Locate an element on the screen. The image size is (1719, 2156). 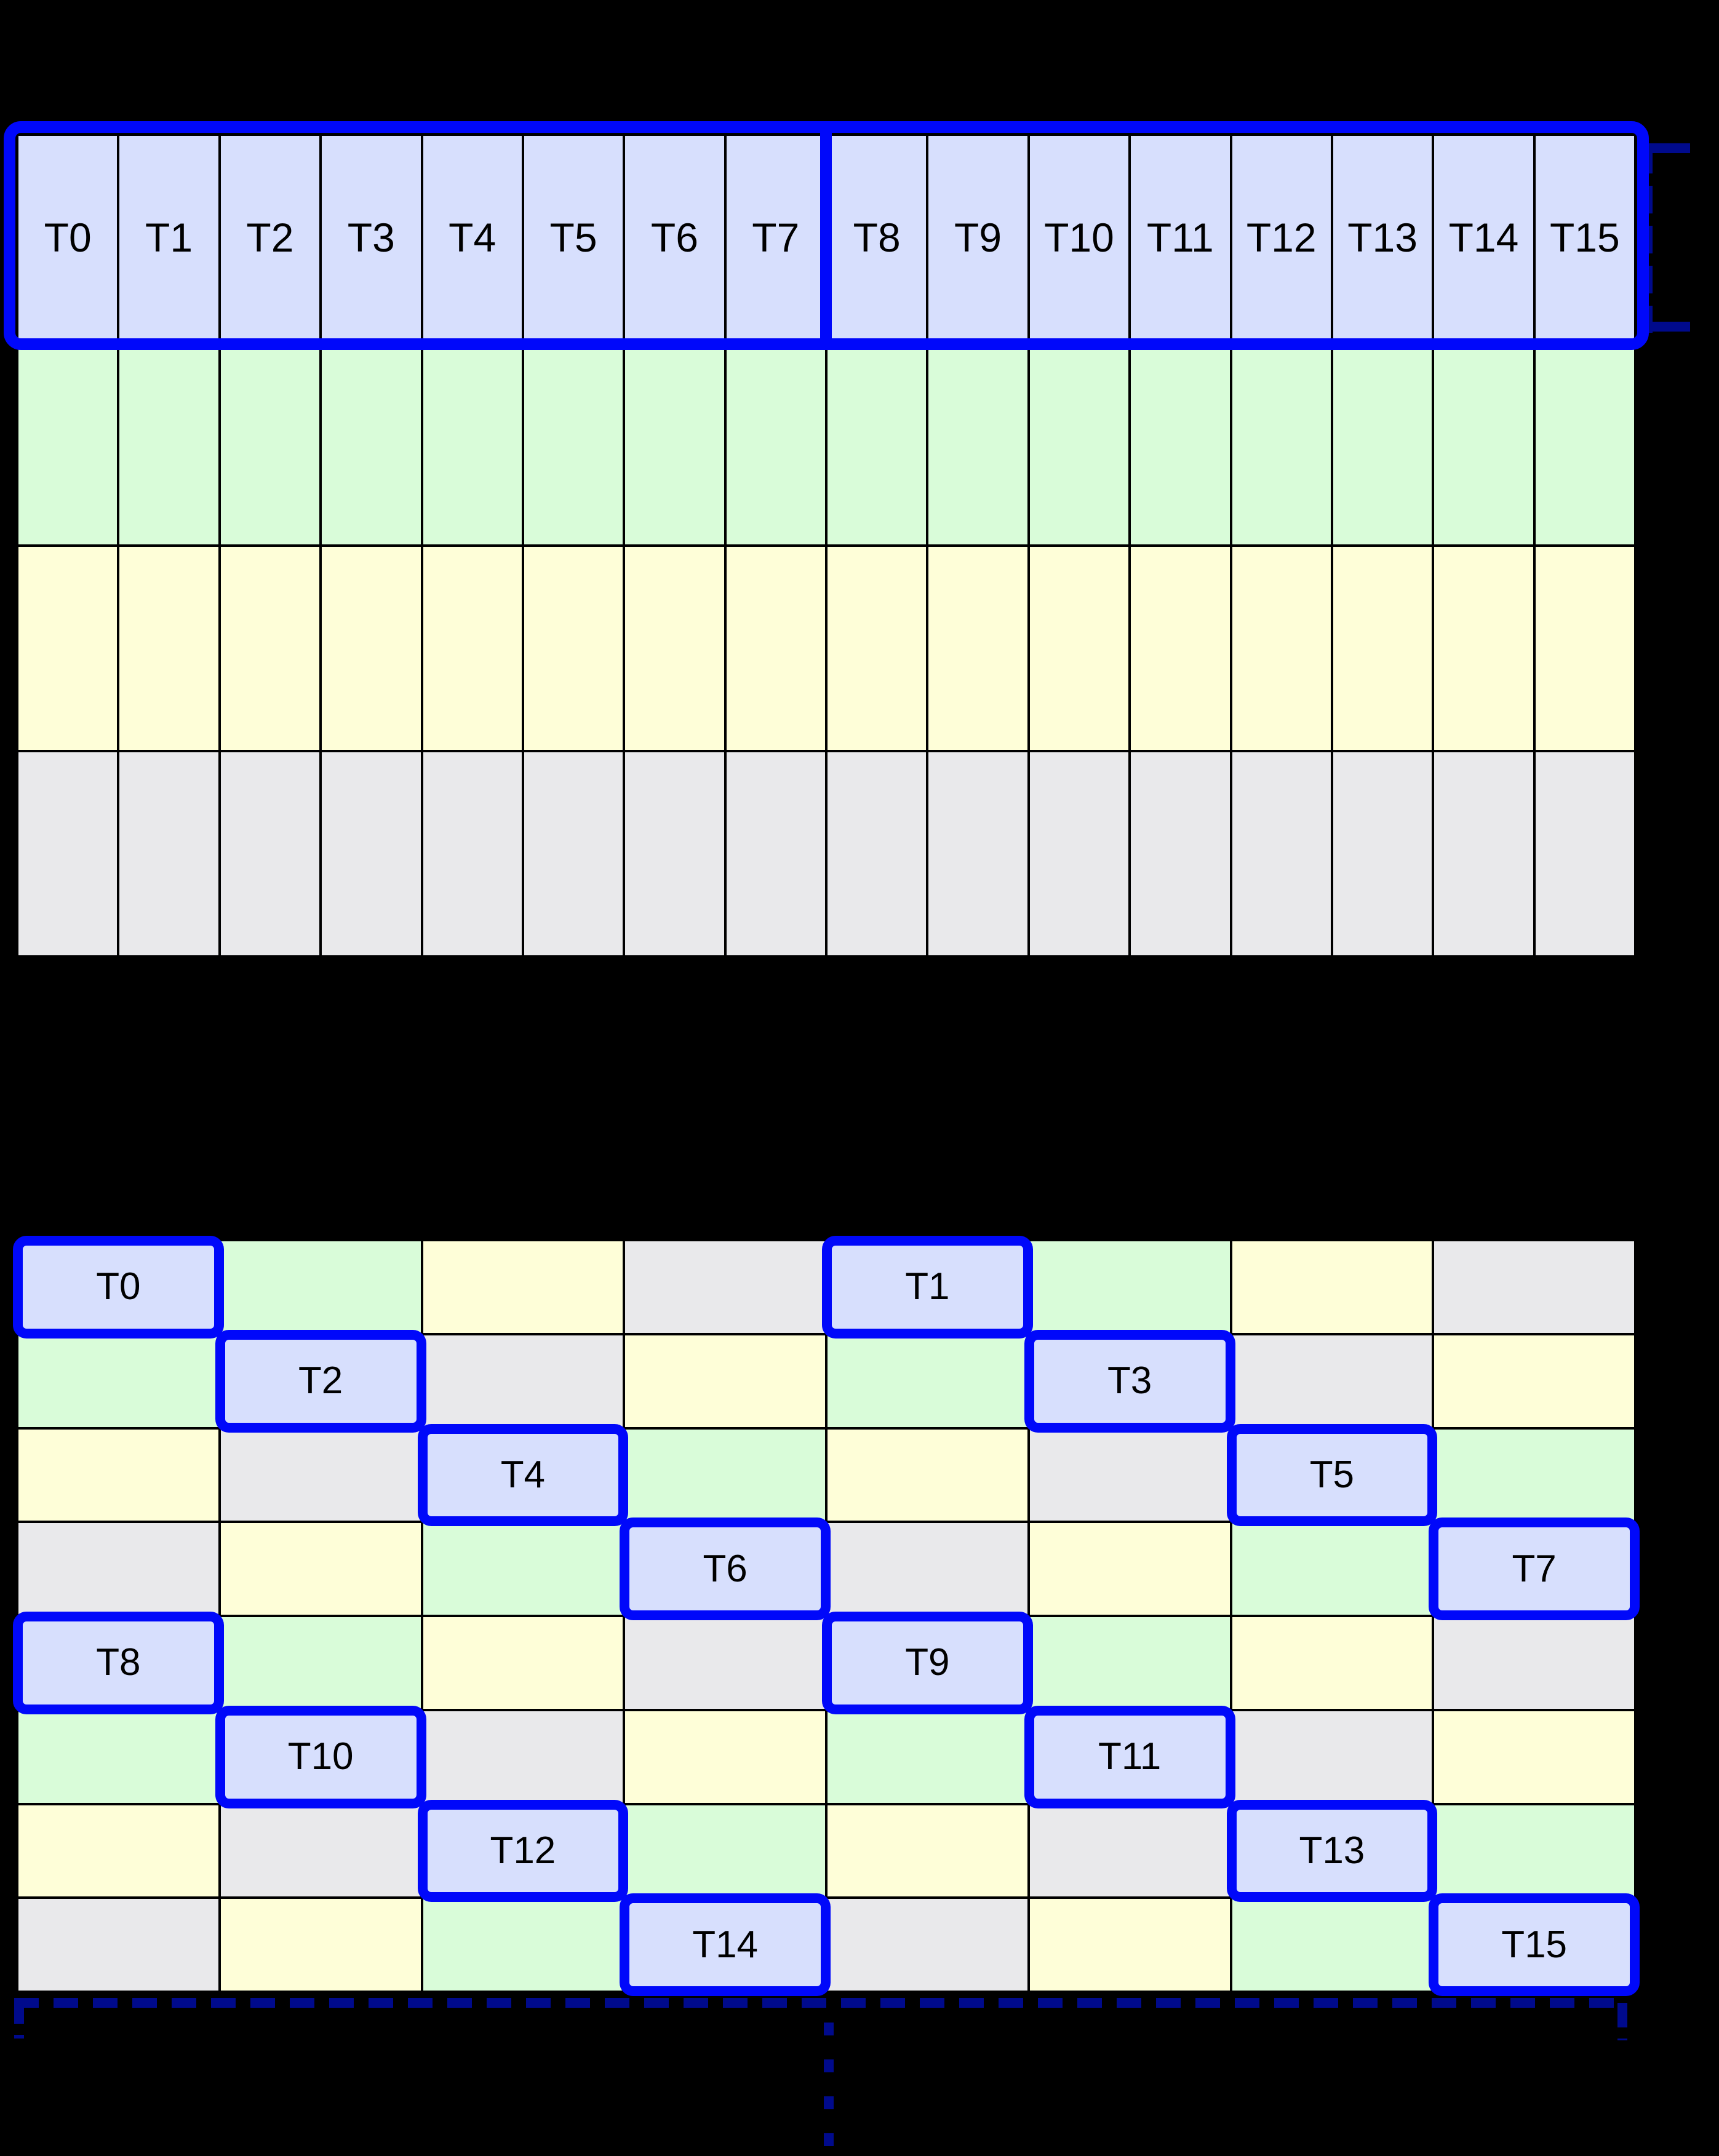
bottom-grid-cell-r2-c5-gray is located at coordinates (1129, 1475).